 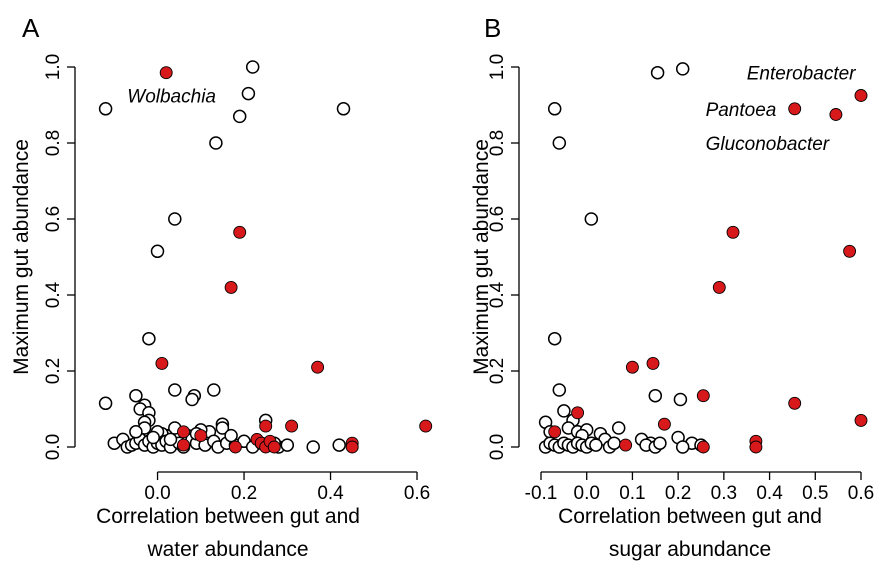 What do you see at coordinates (330, 493) in the screenshot?
I see `x-tick-label: 0.4` at bounding box center [330, 493].